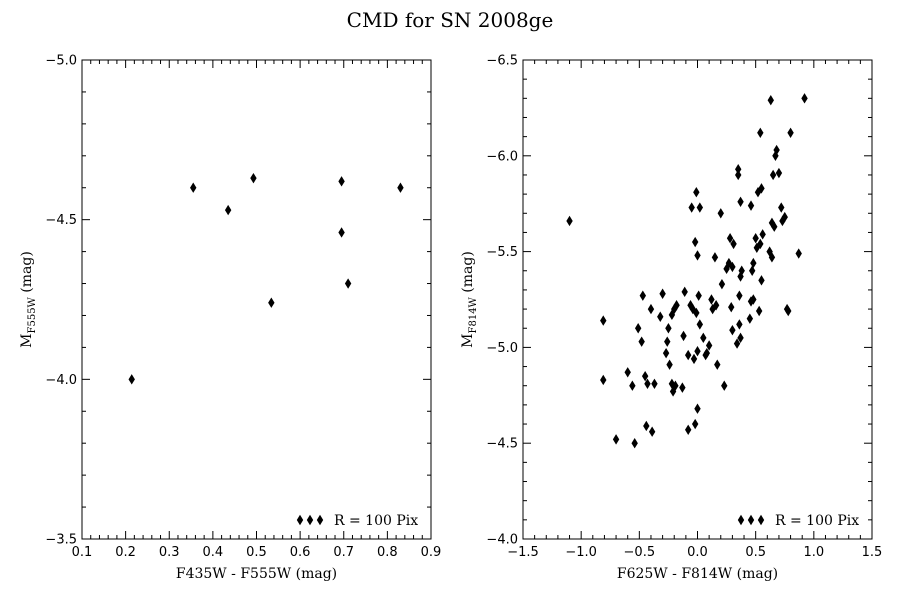 The width and height of the screenshot is (900, 598). Describe the element at coordinates (502, 252) in the screenshot. I see `y-tick-label: −5.5` at that location.